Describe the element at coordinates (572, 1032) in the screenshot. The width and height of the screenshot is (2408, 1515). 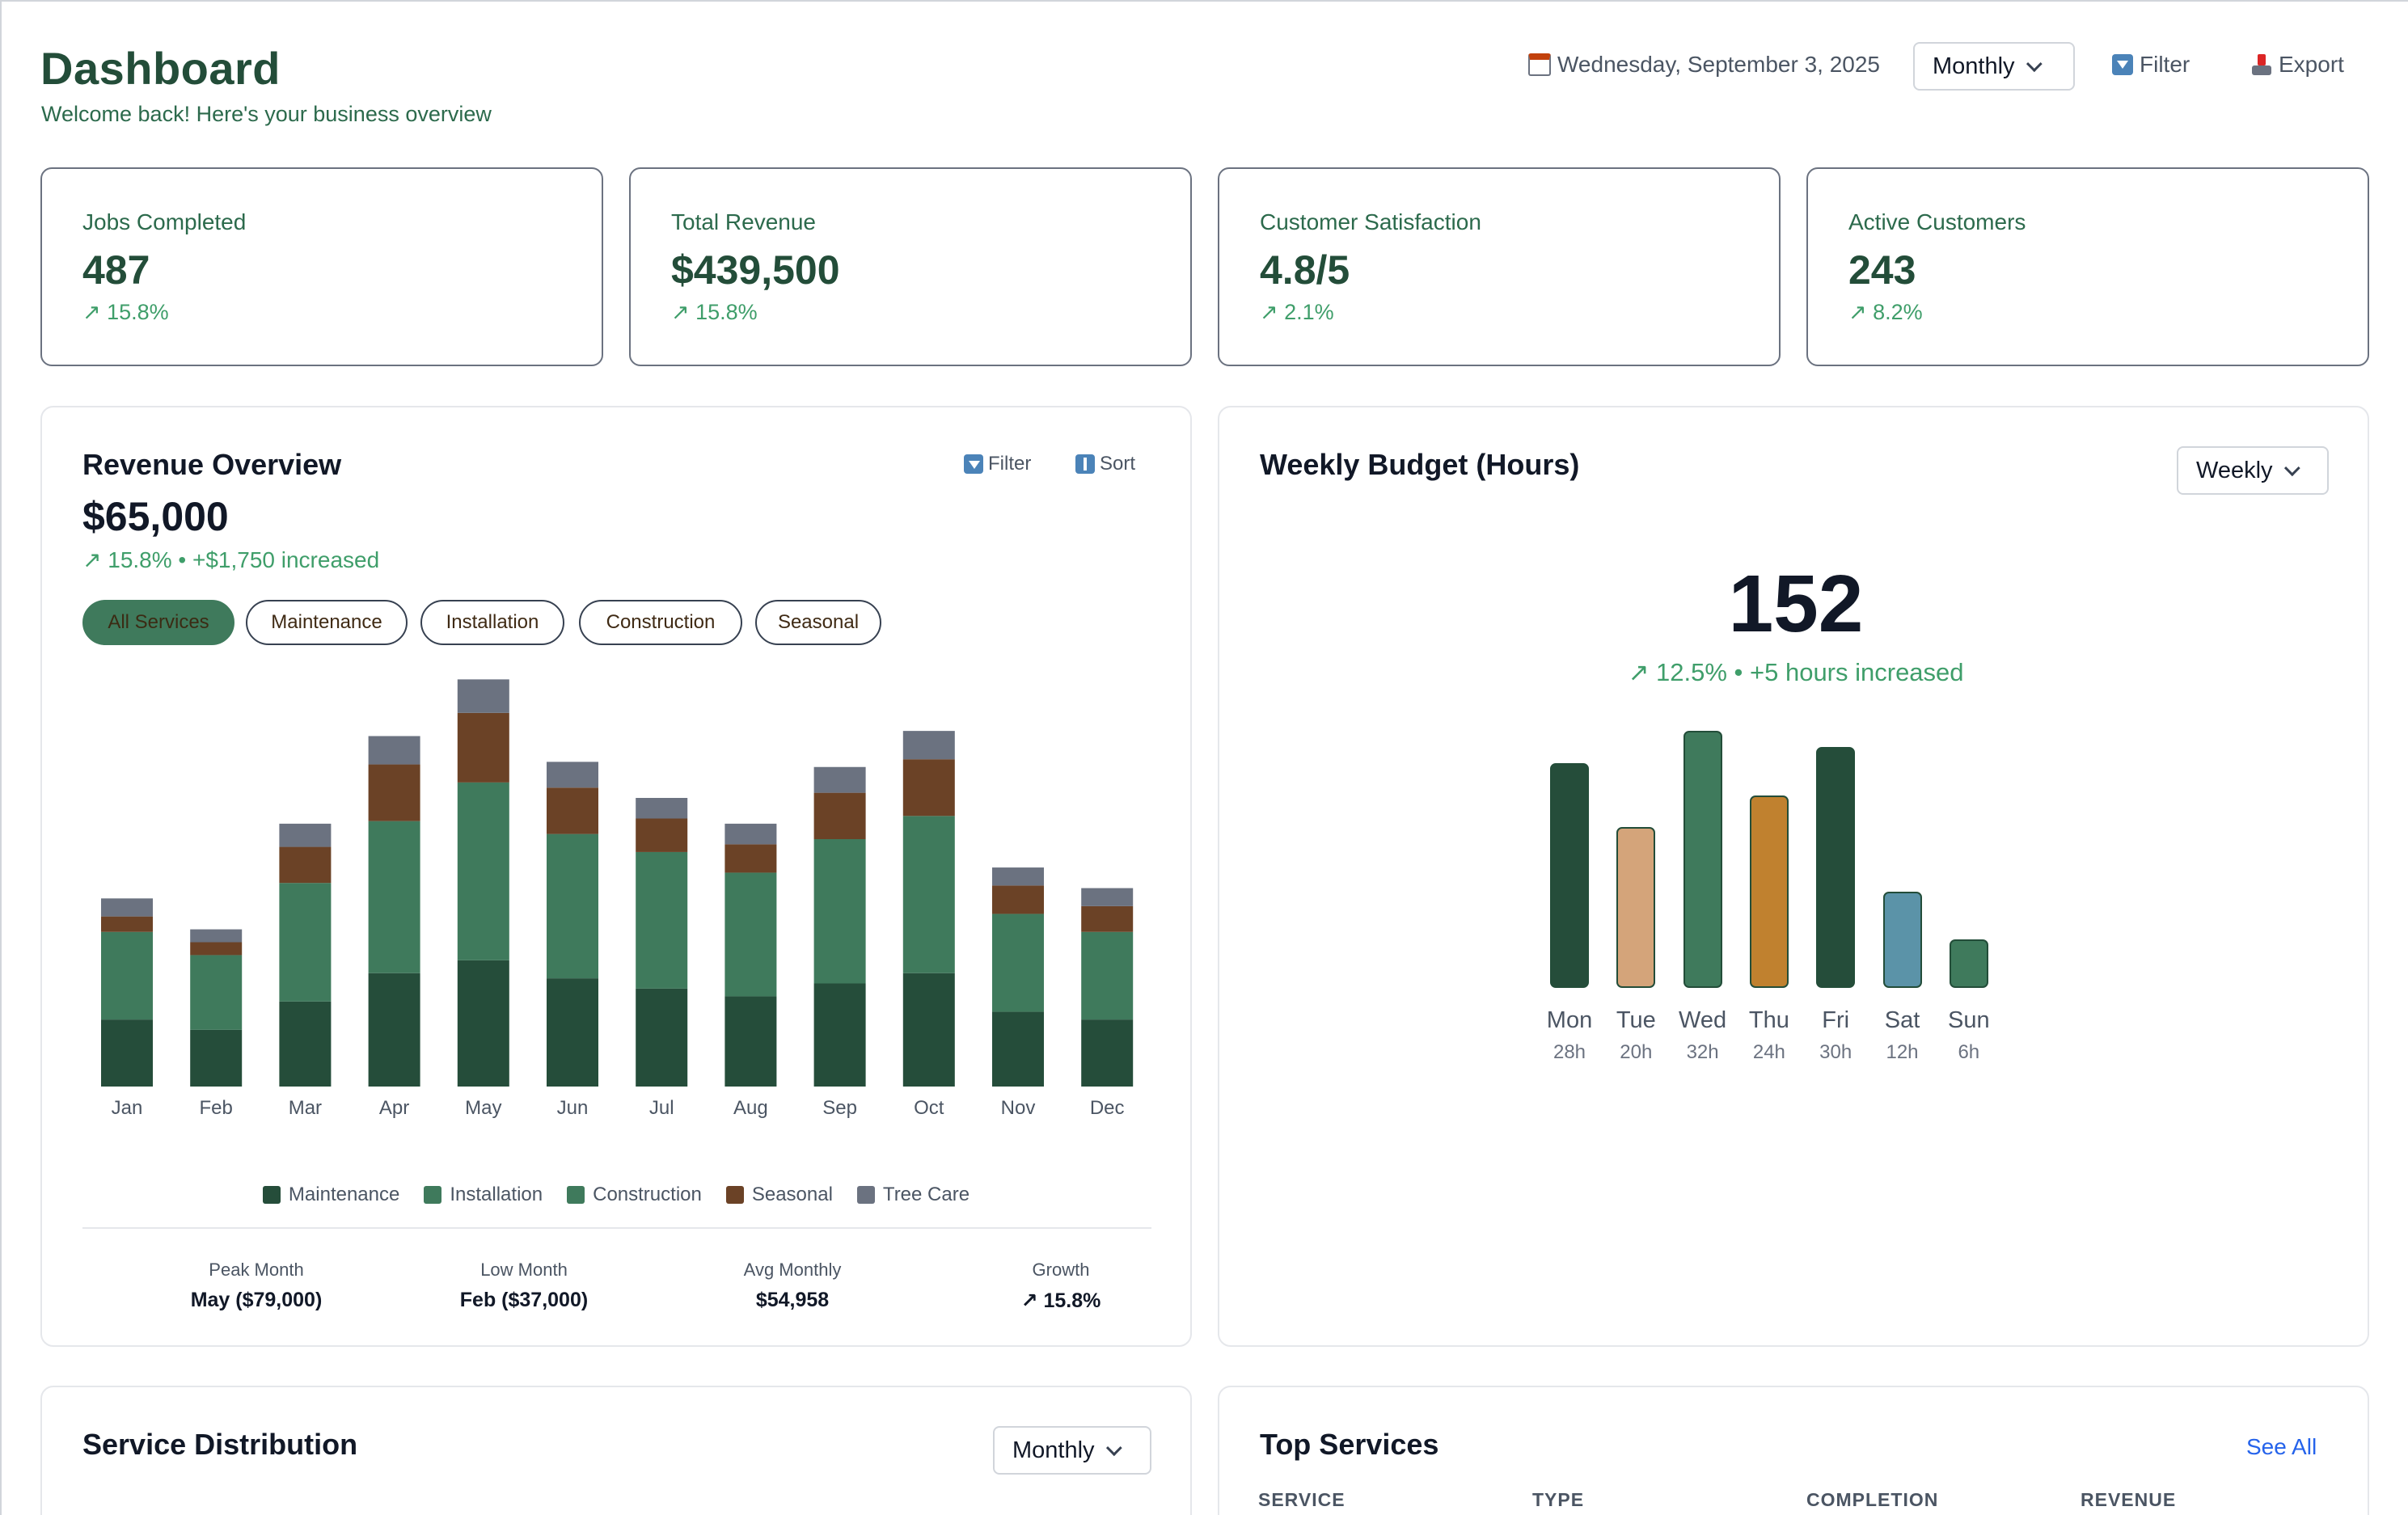
I see `bar-jun-maintenance` at that location.